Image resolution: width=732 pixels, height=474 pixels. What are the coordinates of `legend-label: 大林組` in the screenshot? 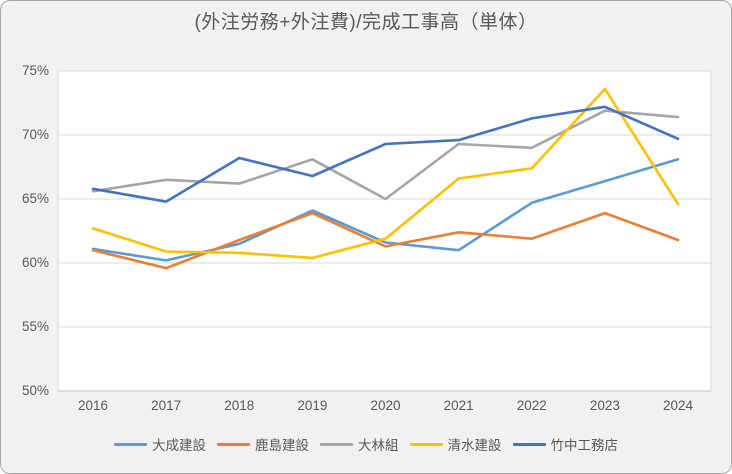 It's located at (378, 445).